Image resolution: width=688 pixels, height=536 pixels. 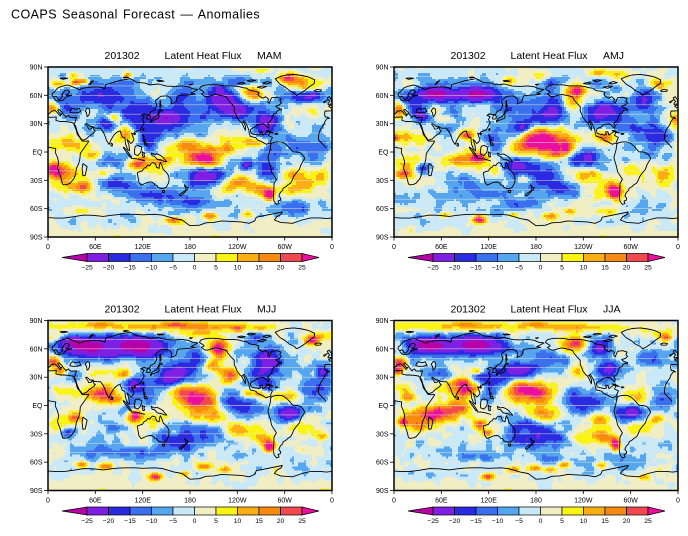 What do you see at coordinates (269, 56) in the screenshot?
I see `svg-text: MAM` at bounding box center [269, 56].